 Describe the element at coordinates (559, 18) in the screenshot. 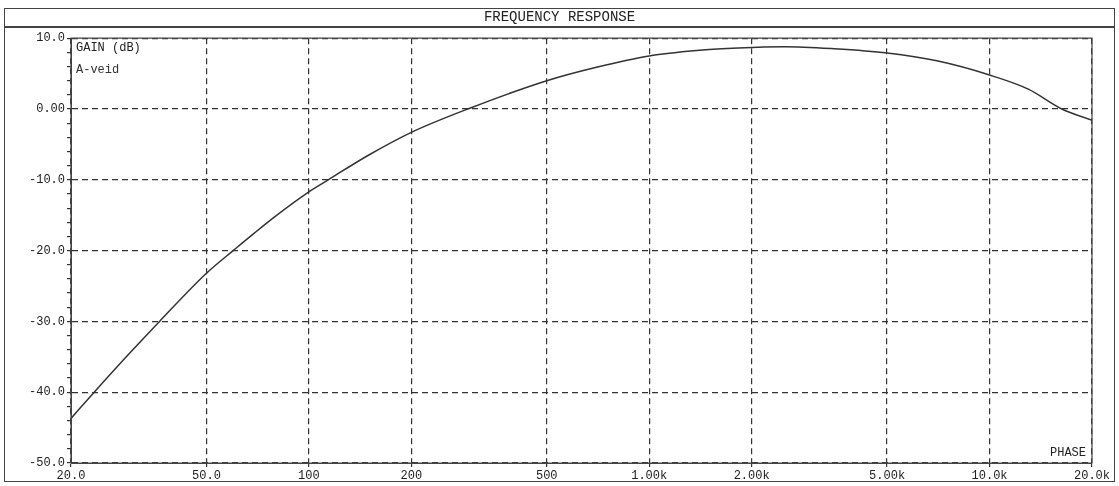

I see `chart-title: FREQUENCY RESPONSE` at that location.